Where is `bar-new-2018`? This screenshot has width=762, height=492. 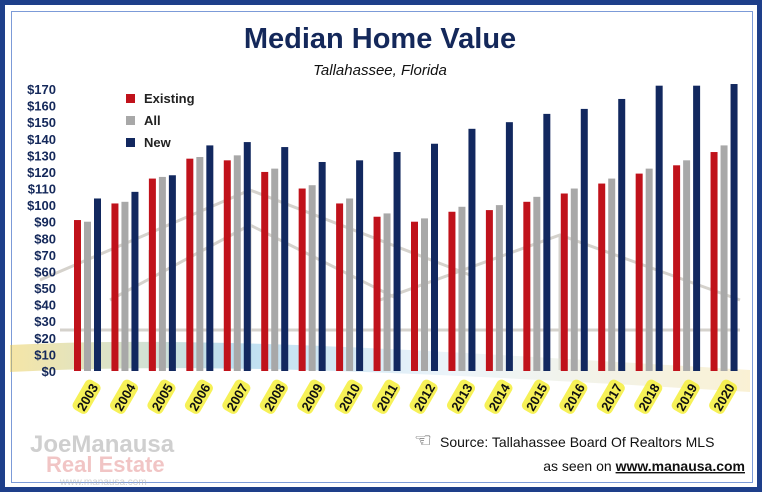 bar-new-2018 is located at coordinates (659, 228).